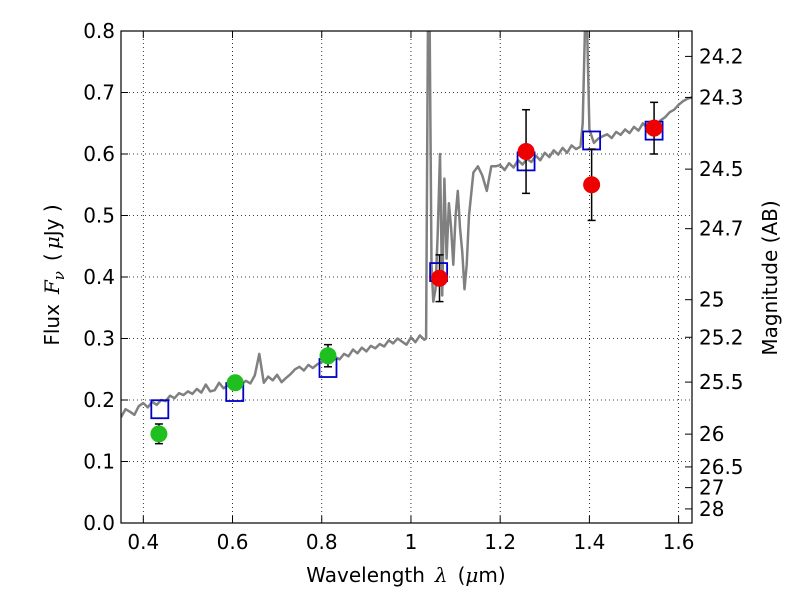 This screenshot has width=800, height=604. I want to click on x-tick-label: 1.6, so click(679, 542).